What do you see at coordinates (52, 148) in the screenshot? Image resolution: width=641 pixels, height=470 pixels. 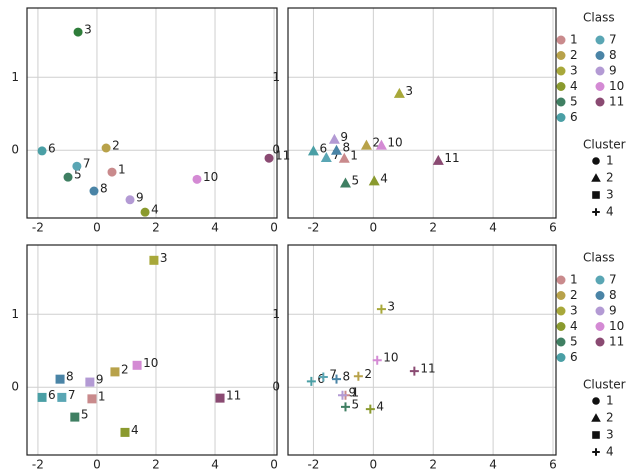 I see `point-label: 6` at bounding box center [52, 148].